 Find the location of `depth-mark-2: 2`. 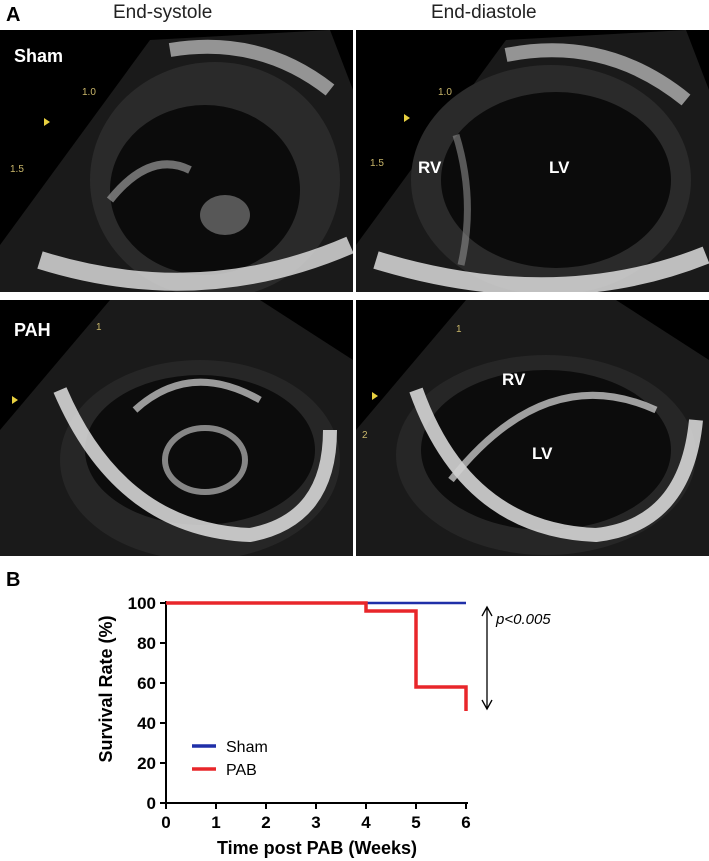

depth-mark-2: 2 is located at coordinates (365, 435).